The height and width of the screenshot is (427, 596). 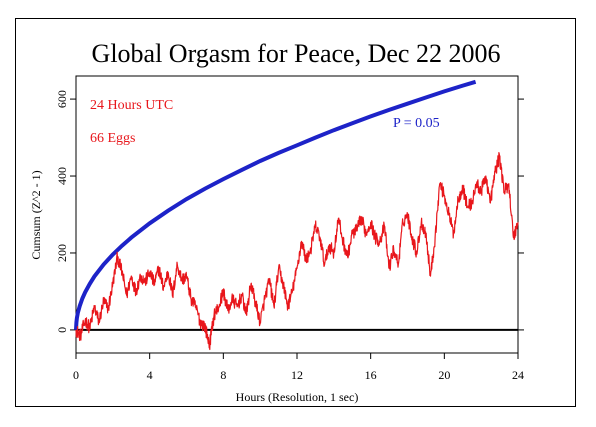 What do you see at coordinates (150, 375) in the screenshot?
I see `x-tick-label: 4` at bounding box center [150, 375].